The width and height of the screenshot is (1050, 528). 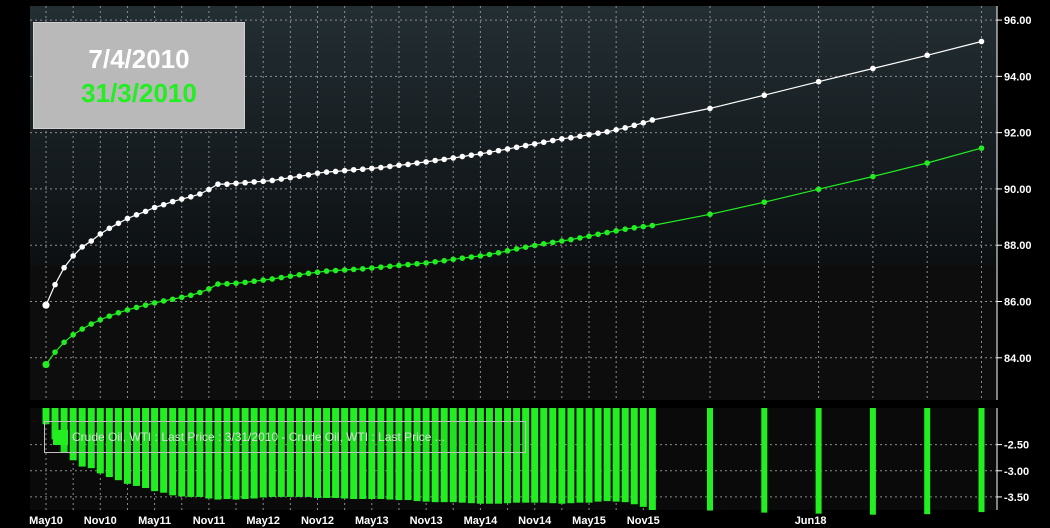 I want to click on legend-swatch, so click(x=60, y=437).